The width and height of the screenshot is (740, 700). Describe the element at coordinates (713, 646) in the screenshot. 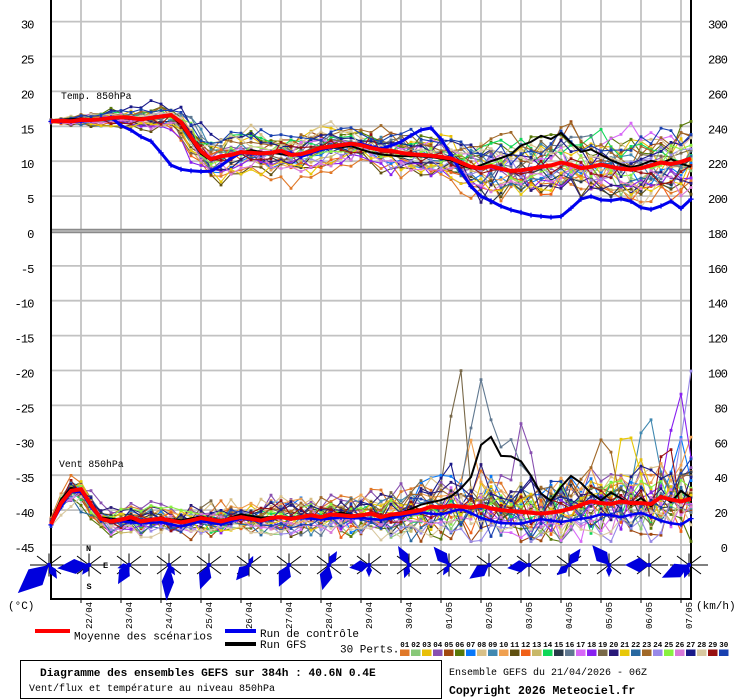

I see `svg-text: 29` at that location.